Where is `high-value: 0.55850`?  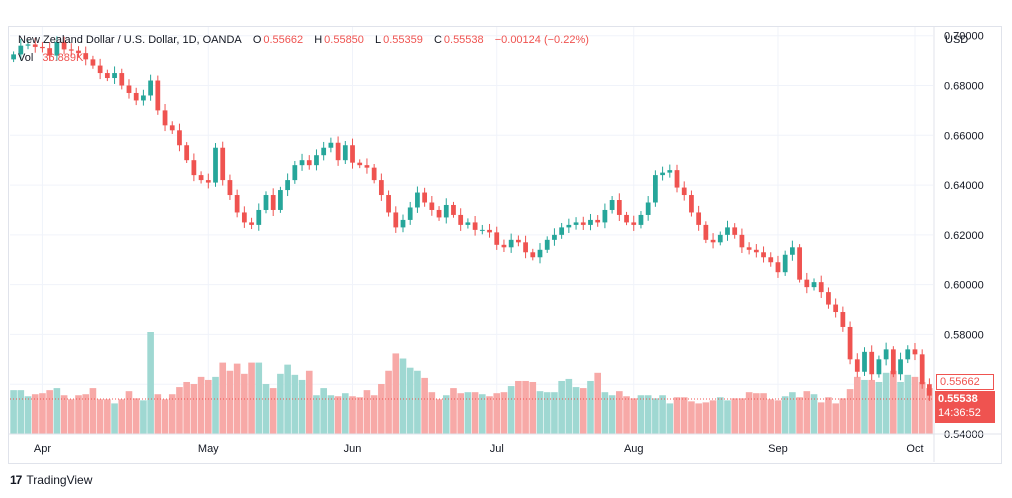 high-value: 0.55850 is located at coordinates (344, 40).